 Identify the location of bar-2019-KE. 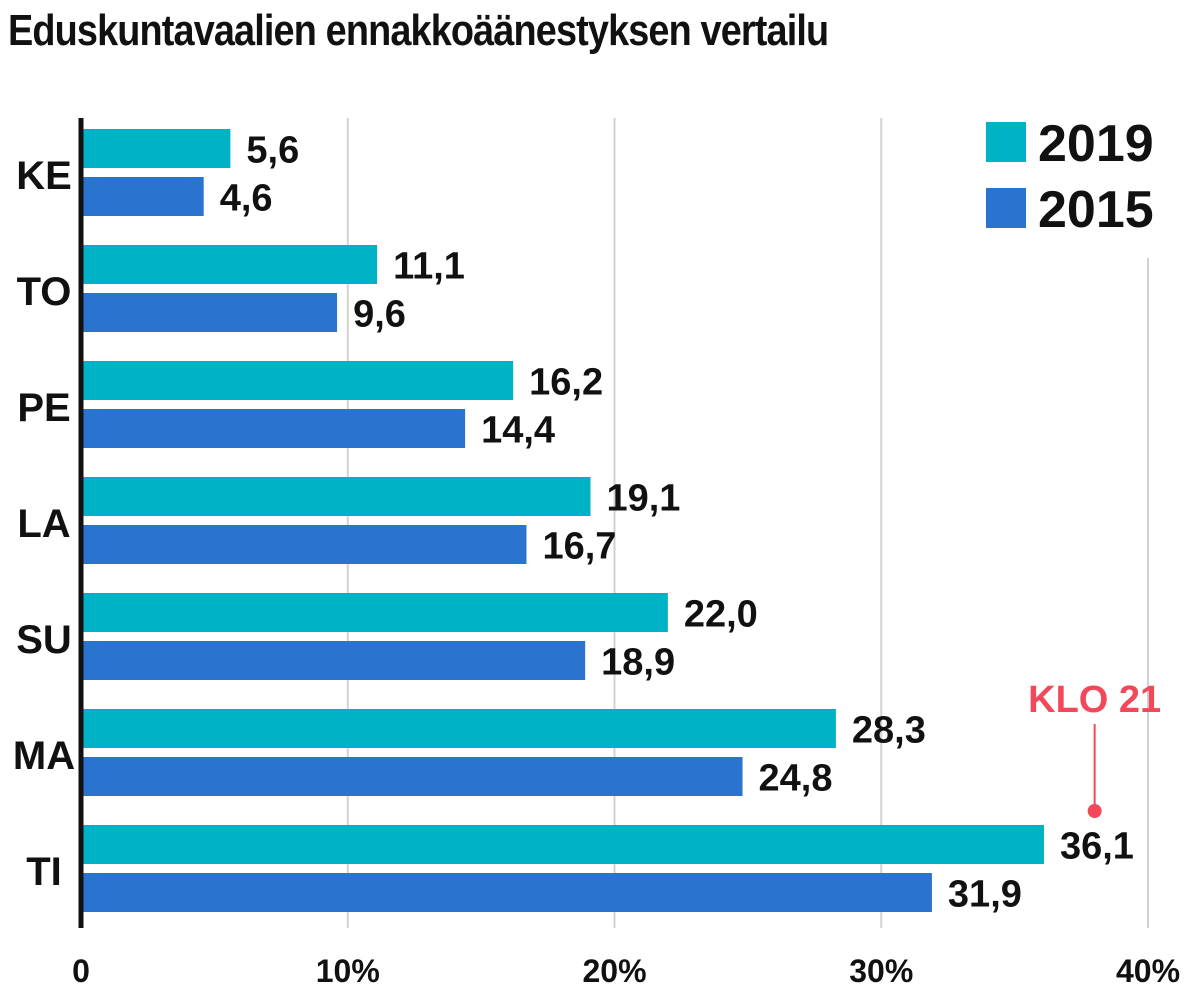
(156, 148).